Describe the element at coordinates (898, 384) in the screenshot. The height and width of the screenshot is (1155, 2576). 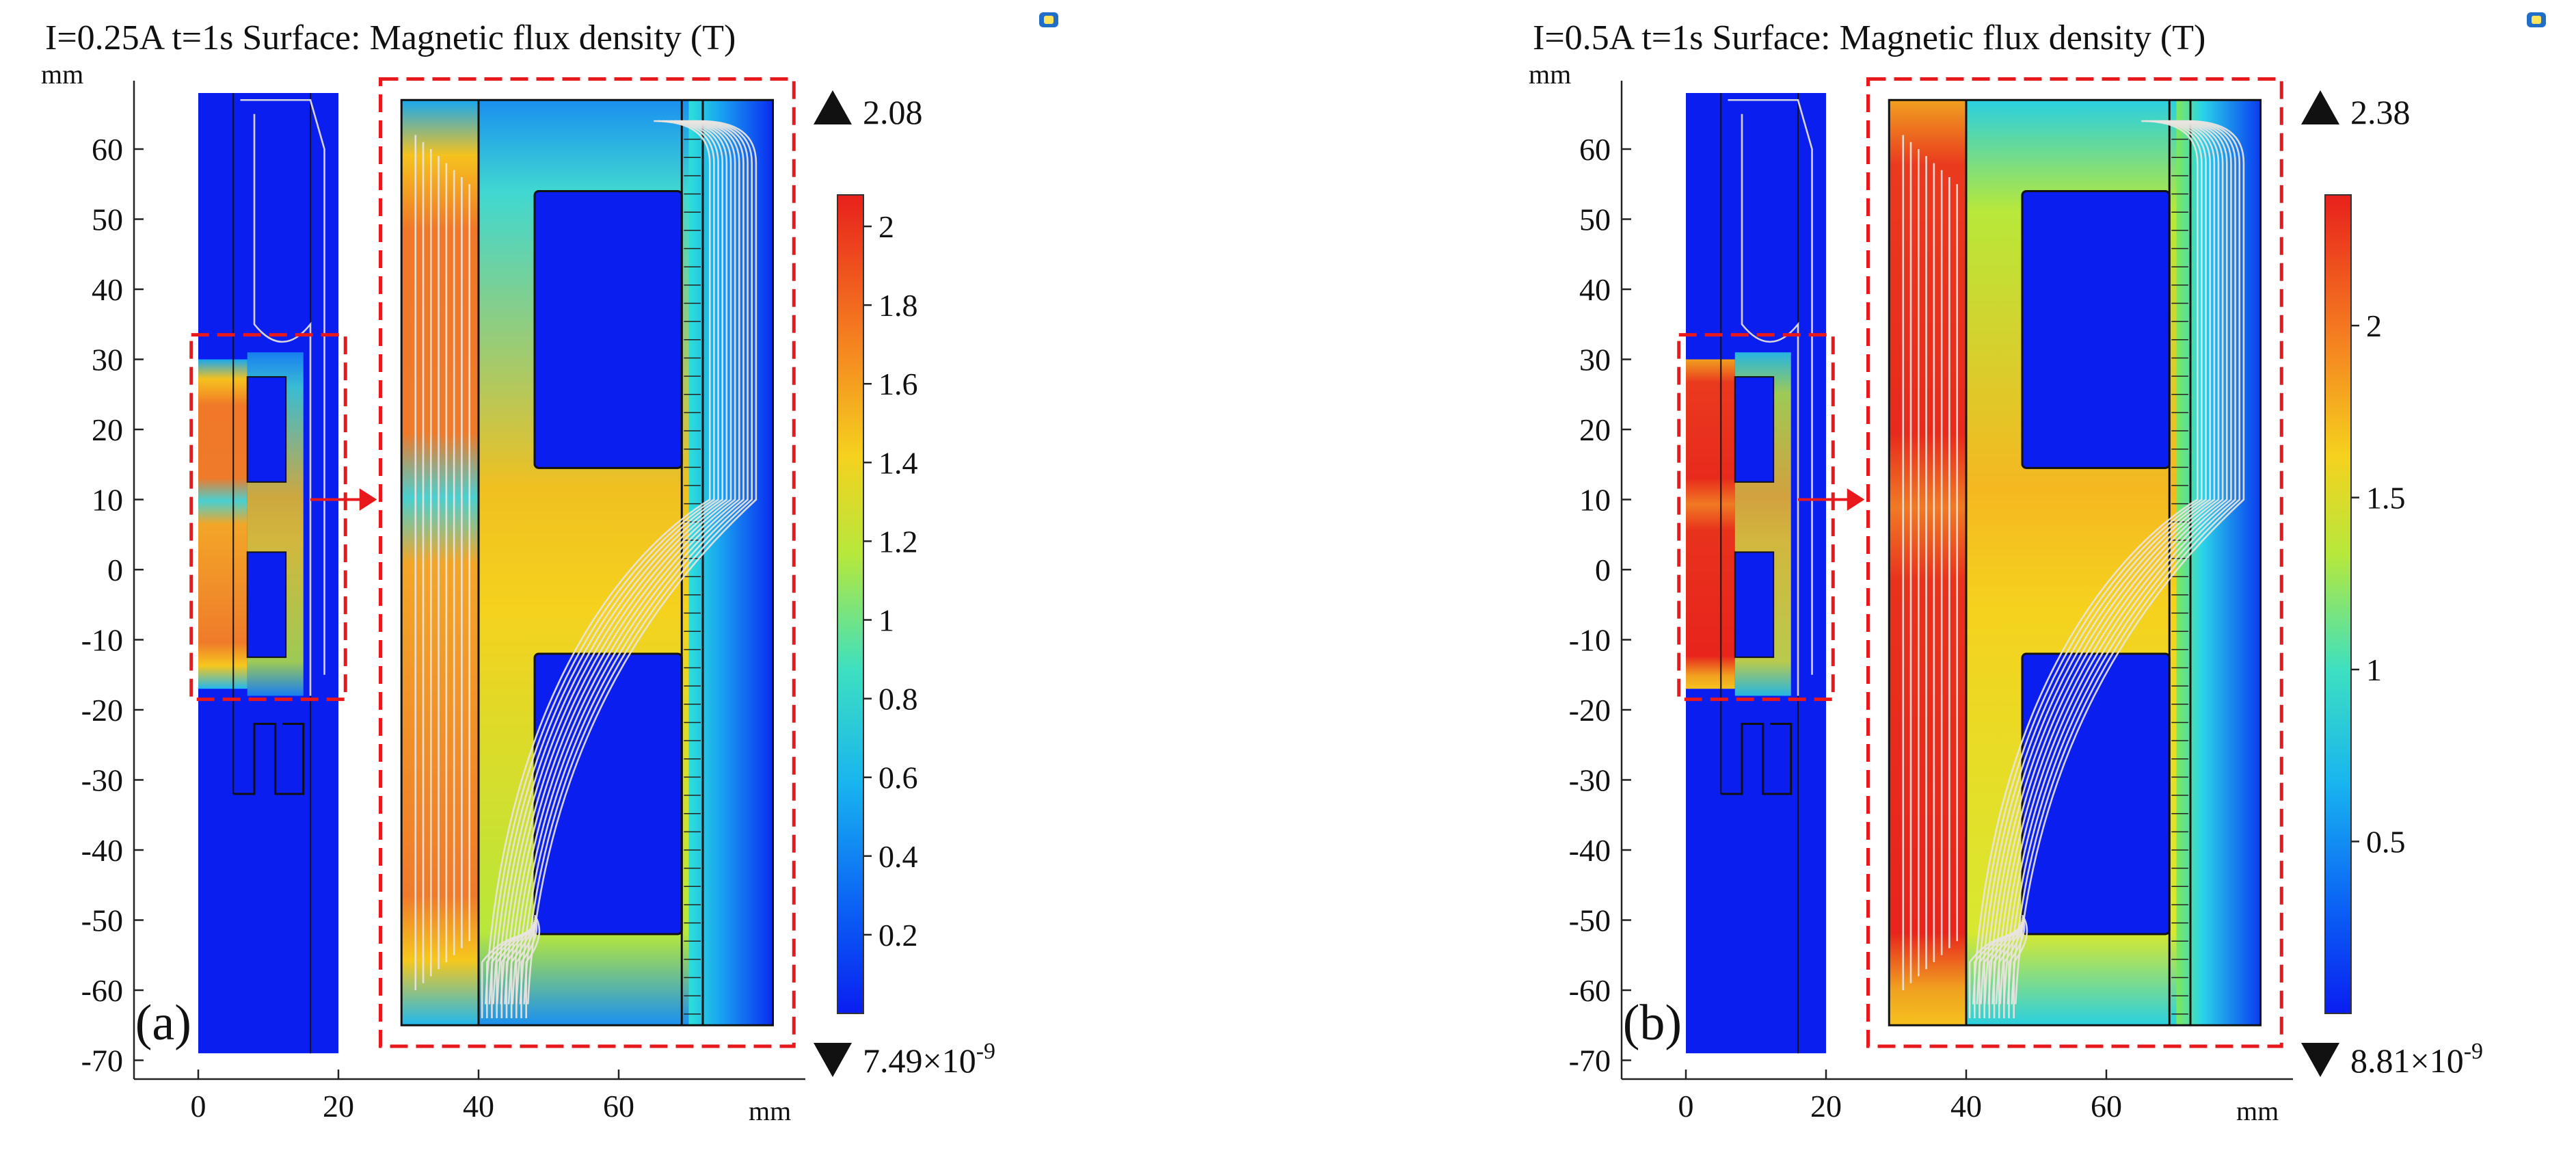
I see `colorbar-tick-label: 1.6` at that location.